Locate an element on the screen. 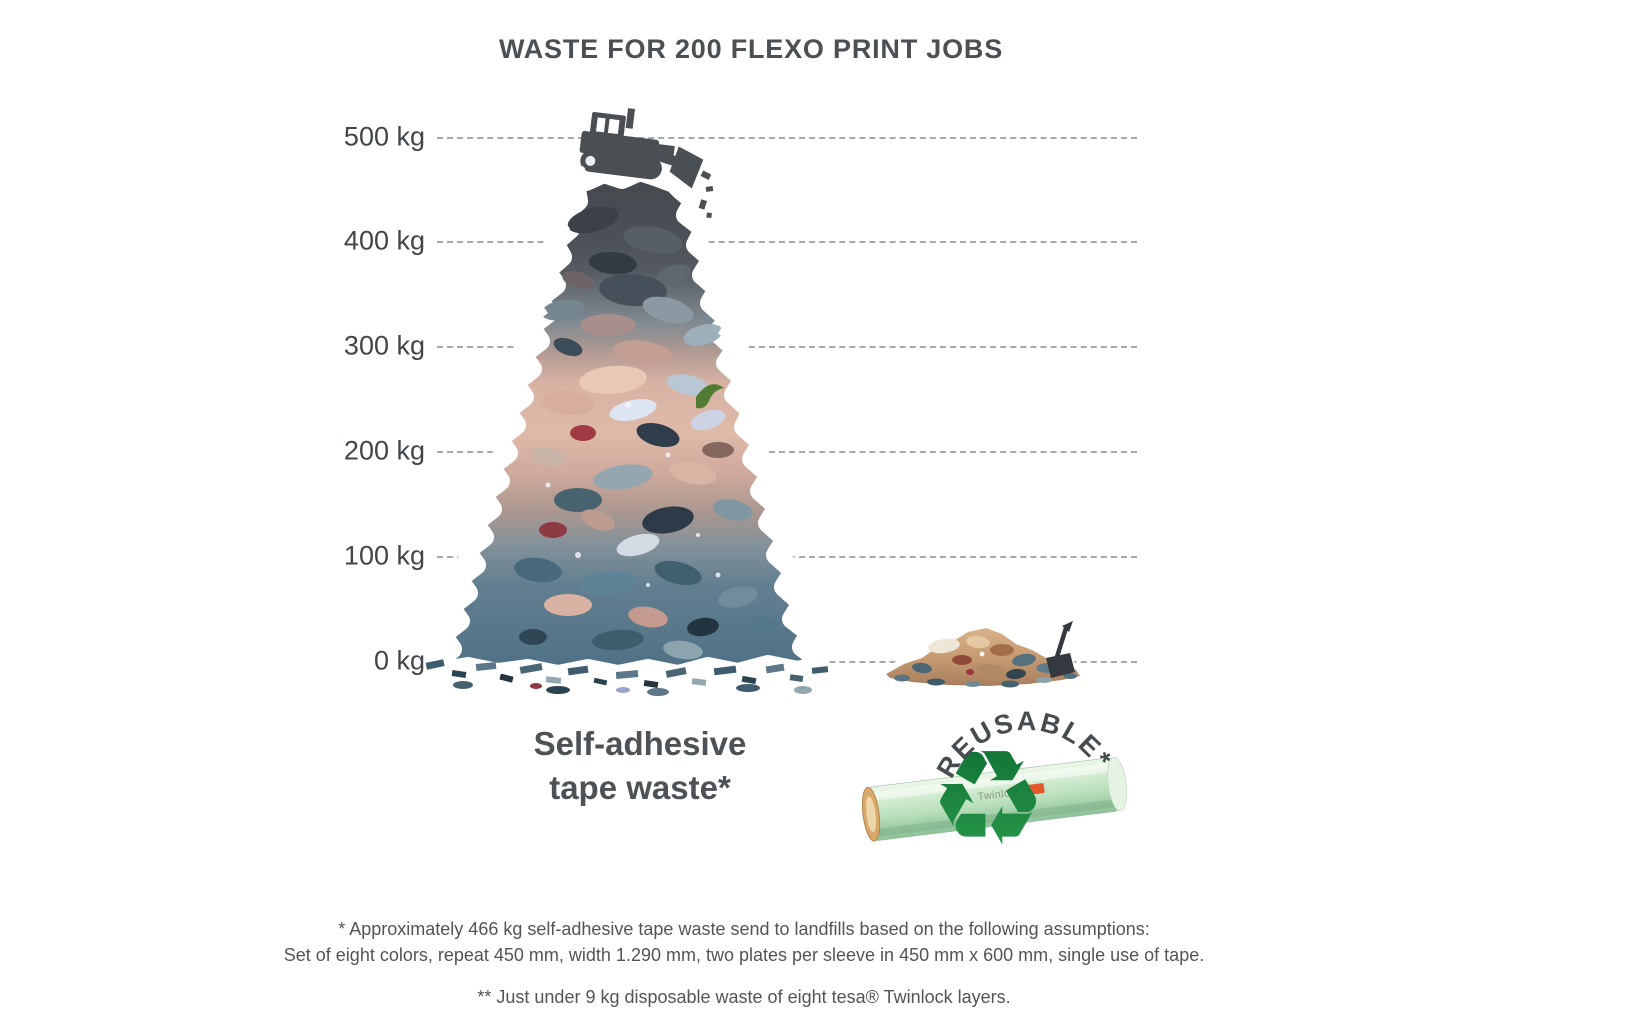  big-pile-caption-line2: tape waste* is located at coordinates (640, 787).